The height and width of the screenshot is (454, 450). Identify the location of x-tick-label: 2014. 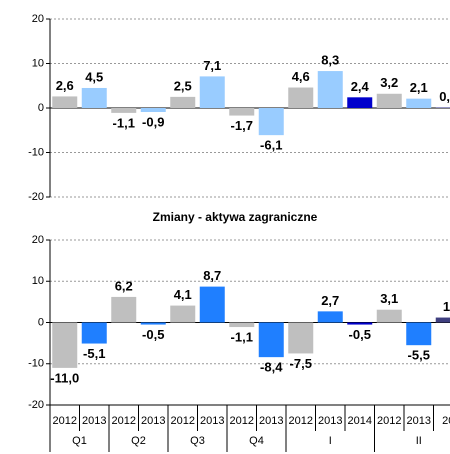
(360, 421).